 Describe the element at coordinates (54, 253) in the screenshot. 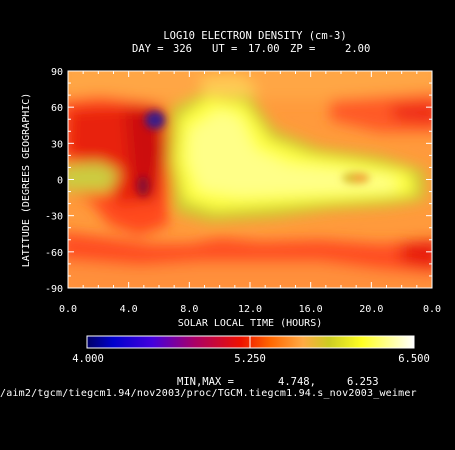

I see `y-tick-label: -60` at that location.